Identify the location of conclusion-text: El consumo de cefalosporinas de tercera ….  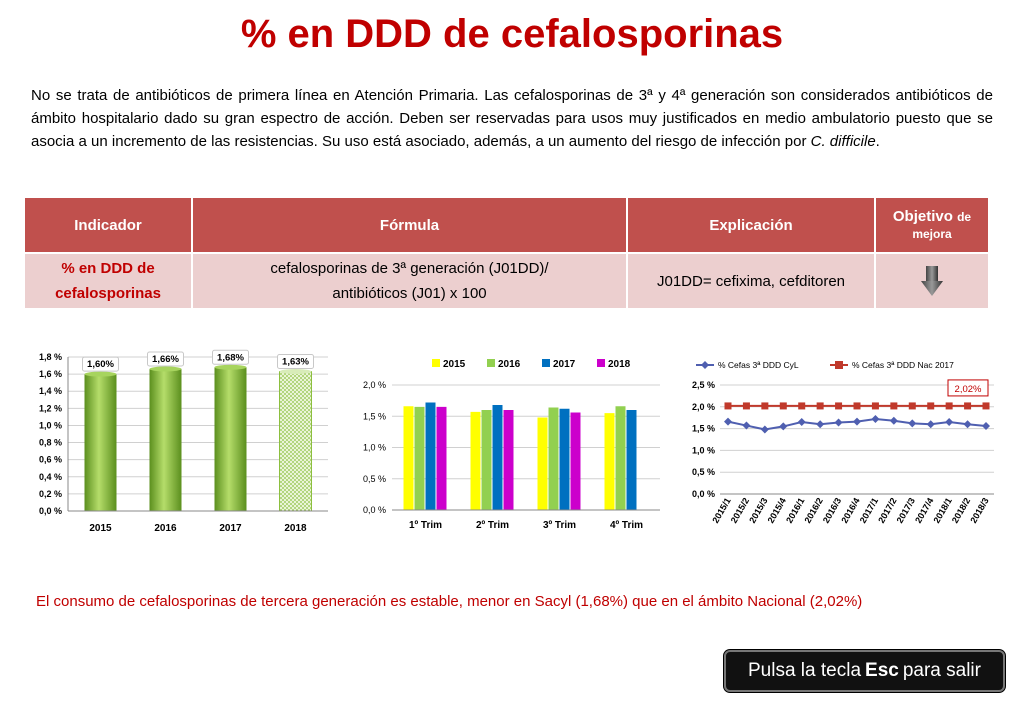
(449, 601).